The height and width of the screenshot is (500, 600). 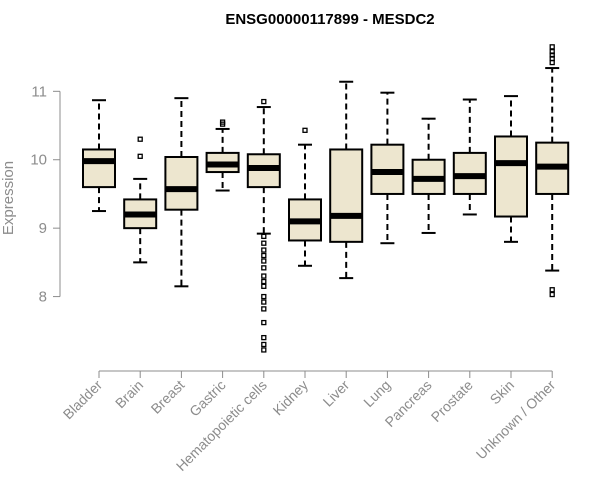 I want to click on box-kidney, so click(x=305, y=197).